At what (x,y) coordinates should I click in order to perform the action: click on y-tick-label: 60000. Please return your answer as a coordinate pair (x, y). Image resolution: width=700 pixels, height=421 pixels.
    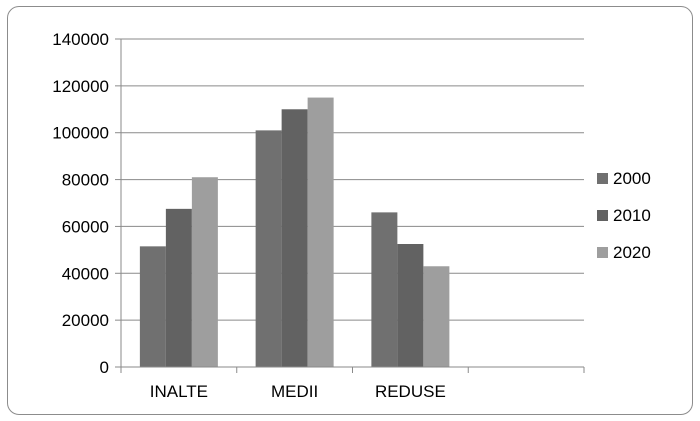
    Looking at the image, I should click on (85, 226).